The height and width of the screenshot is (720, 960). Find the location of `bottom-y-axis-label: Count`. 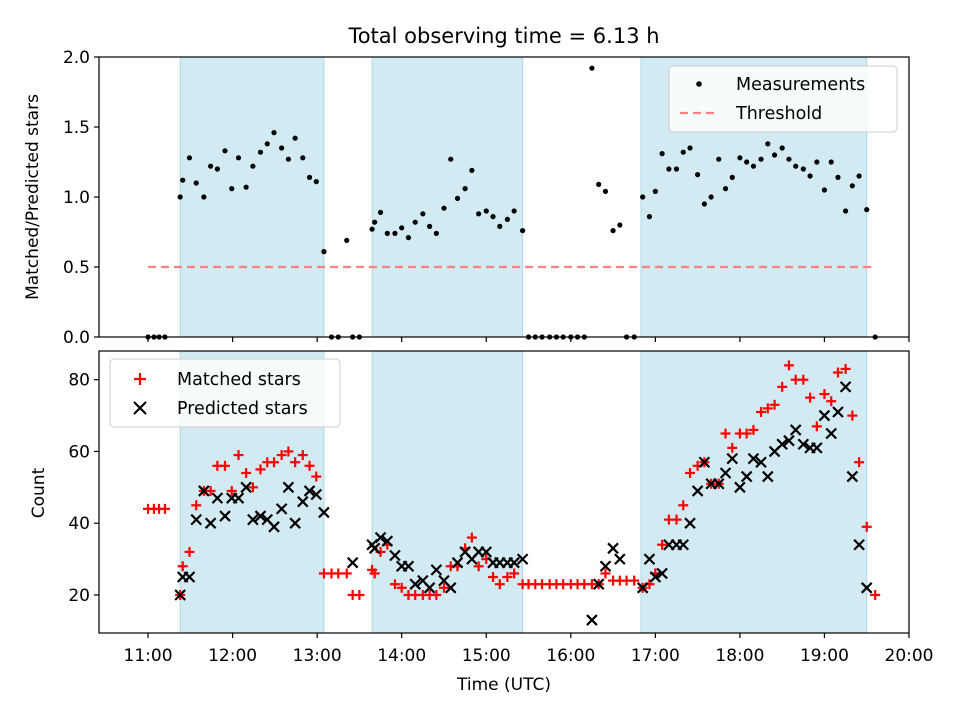

bottom-y-axis-label: Count is located at coordinates (39, 492).